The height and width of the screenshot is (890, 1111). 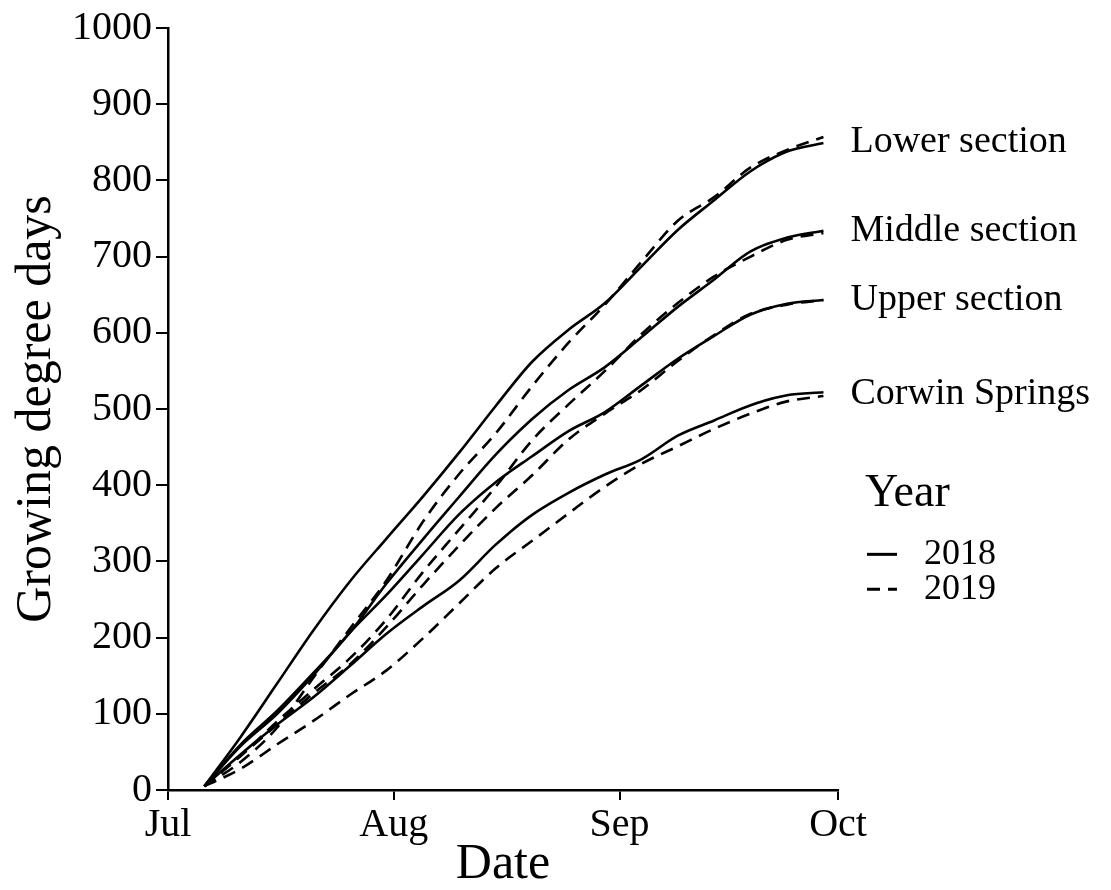 I want to click on y-tick-label: 500, so click(x=122, y=406).